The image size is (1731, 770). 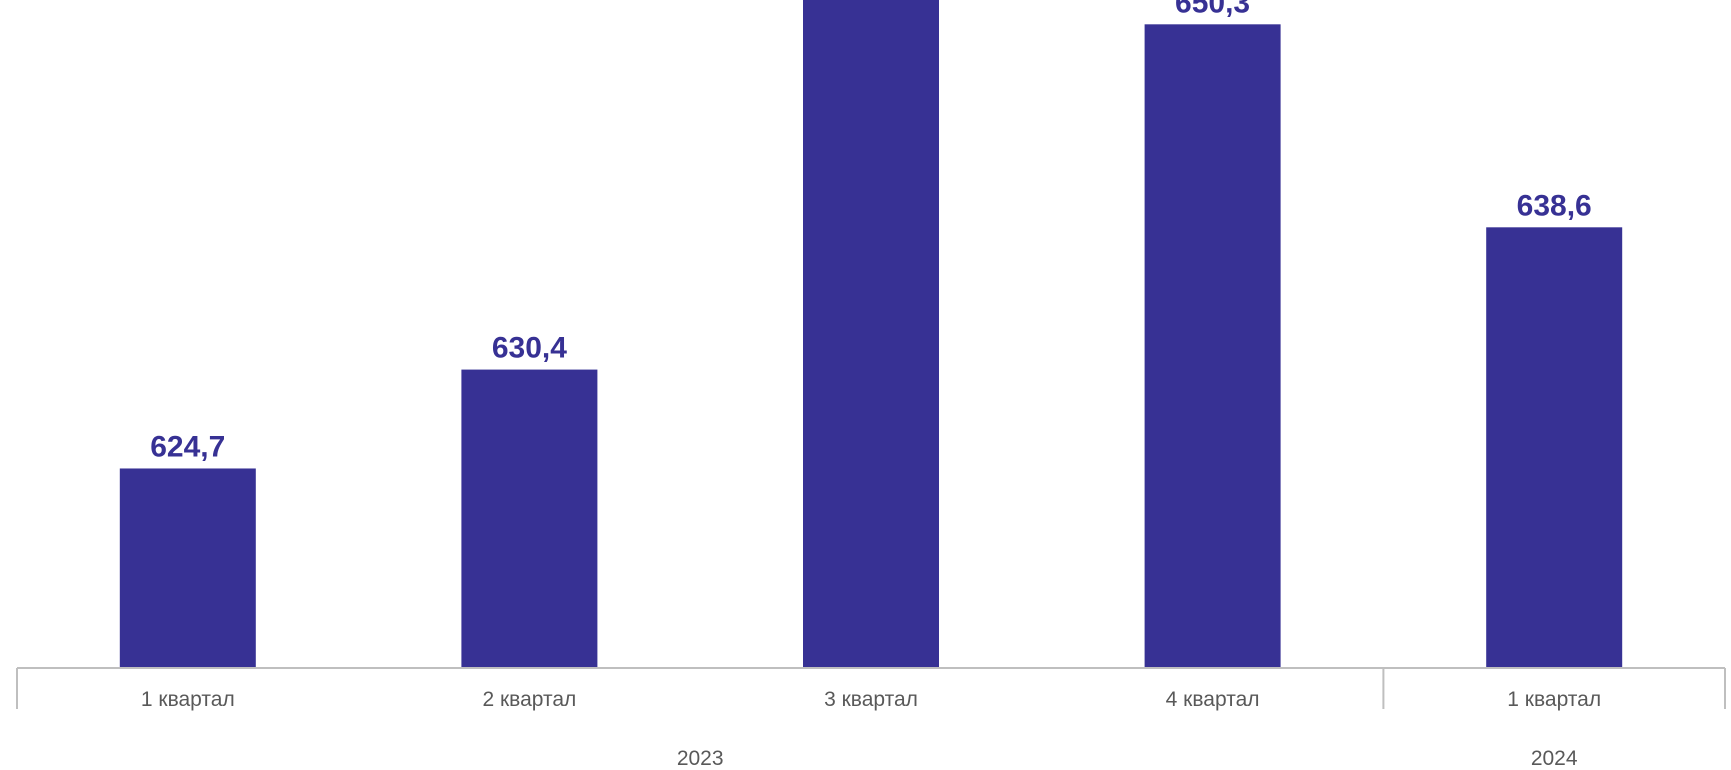 What do you see at coordinates (1212, 9) in the screenshot?
I see `data-label: 650,3` at bounding box center [1212, 9].